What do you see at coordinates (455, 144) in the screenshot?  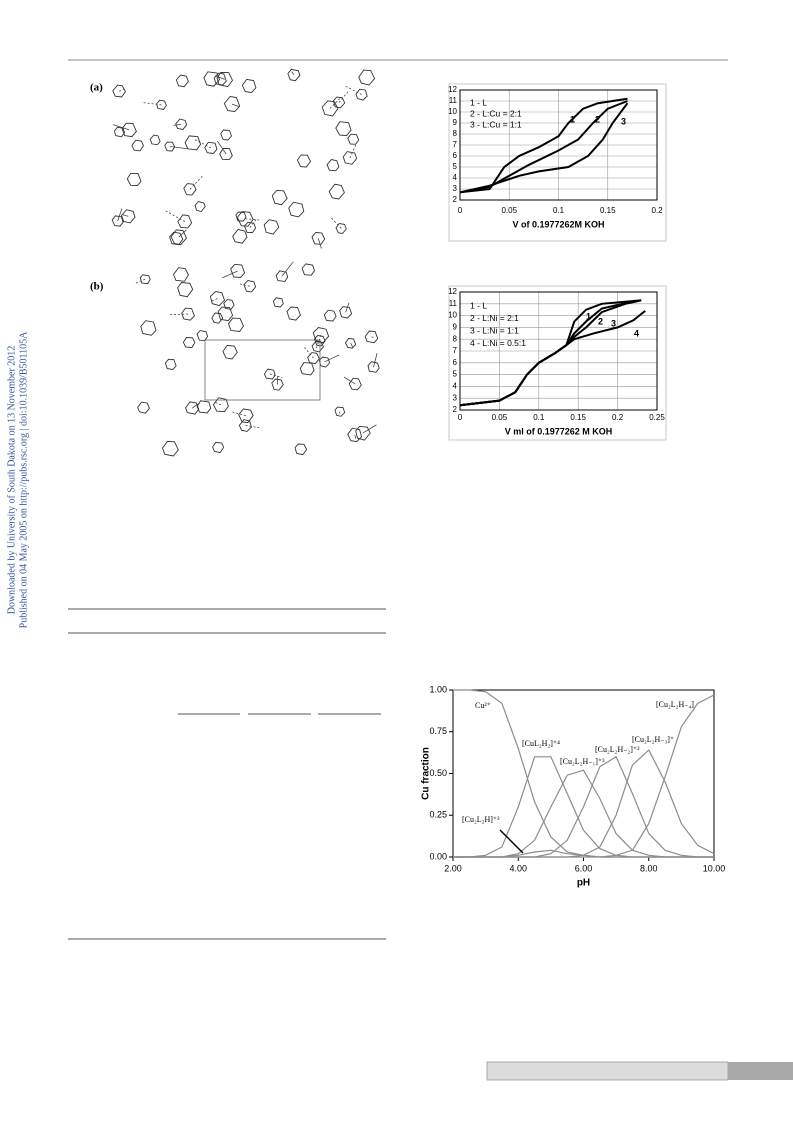 I see `y-tick-label: 7` at bounding box center [455, 144].